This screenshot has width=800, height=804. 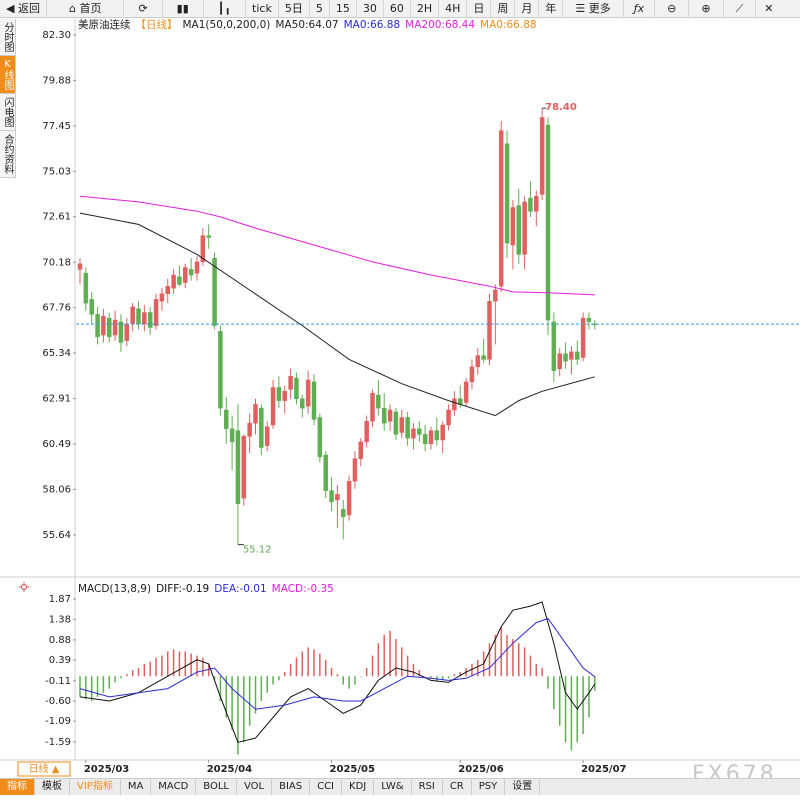 What do you see at coordinates (7, 112) in the screenshot?
I see `sidebar-tab: 闪电图` at bounding box center [7, 112].